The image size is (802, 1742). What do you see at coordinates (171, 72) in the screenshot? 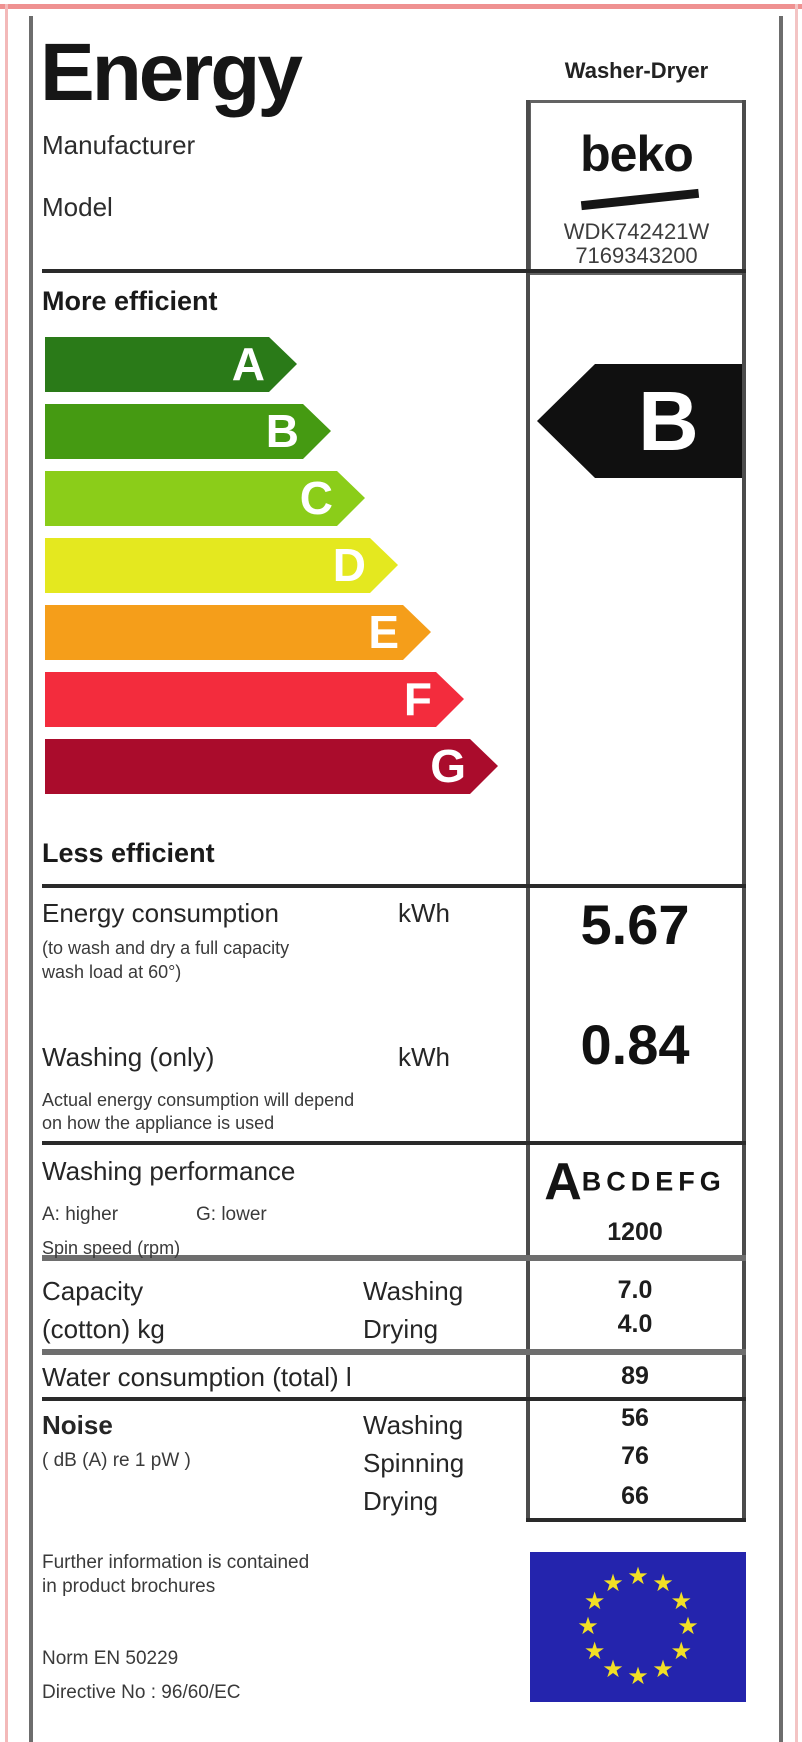
I see `energy-title: Energy` at bounding box center [171, 72].